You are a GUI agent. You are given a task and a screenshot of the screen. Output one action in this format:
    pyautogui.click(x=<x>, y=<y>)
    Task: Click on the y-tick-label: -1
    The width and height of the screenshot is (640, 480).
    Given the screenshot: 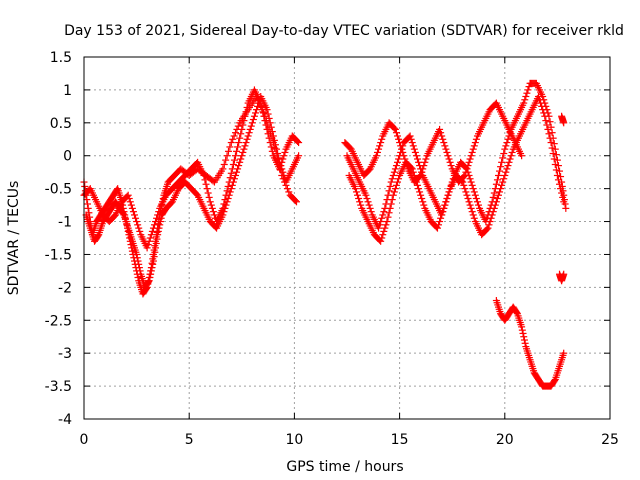 What is the action you would take?
    pyautogui.click(x=65, y=223)
    